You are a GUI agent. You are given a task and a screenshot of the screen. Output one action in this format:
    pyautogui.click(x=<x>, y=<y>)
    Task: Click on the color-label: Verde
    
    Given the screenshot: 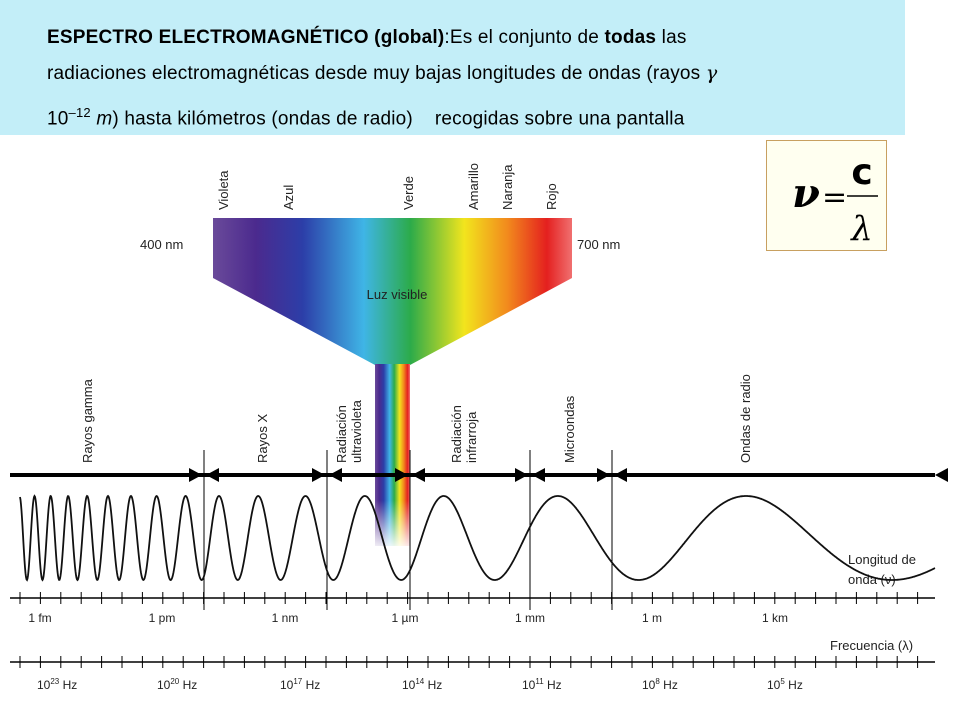 What is the action you would take?
    pyautogui.click(x=408, y=193)
    